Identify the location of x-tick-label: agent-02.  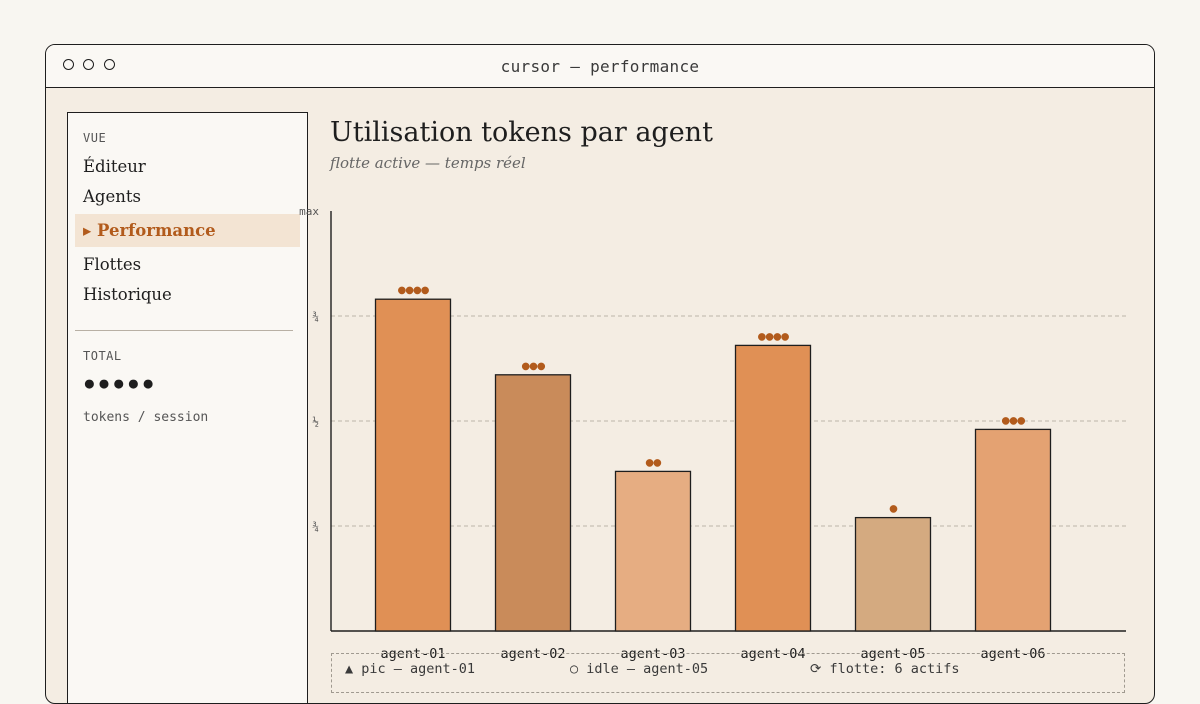
(532, 654).